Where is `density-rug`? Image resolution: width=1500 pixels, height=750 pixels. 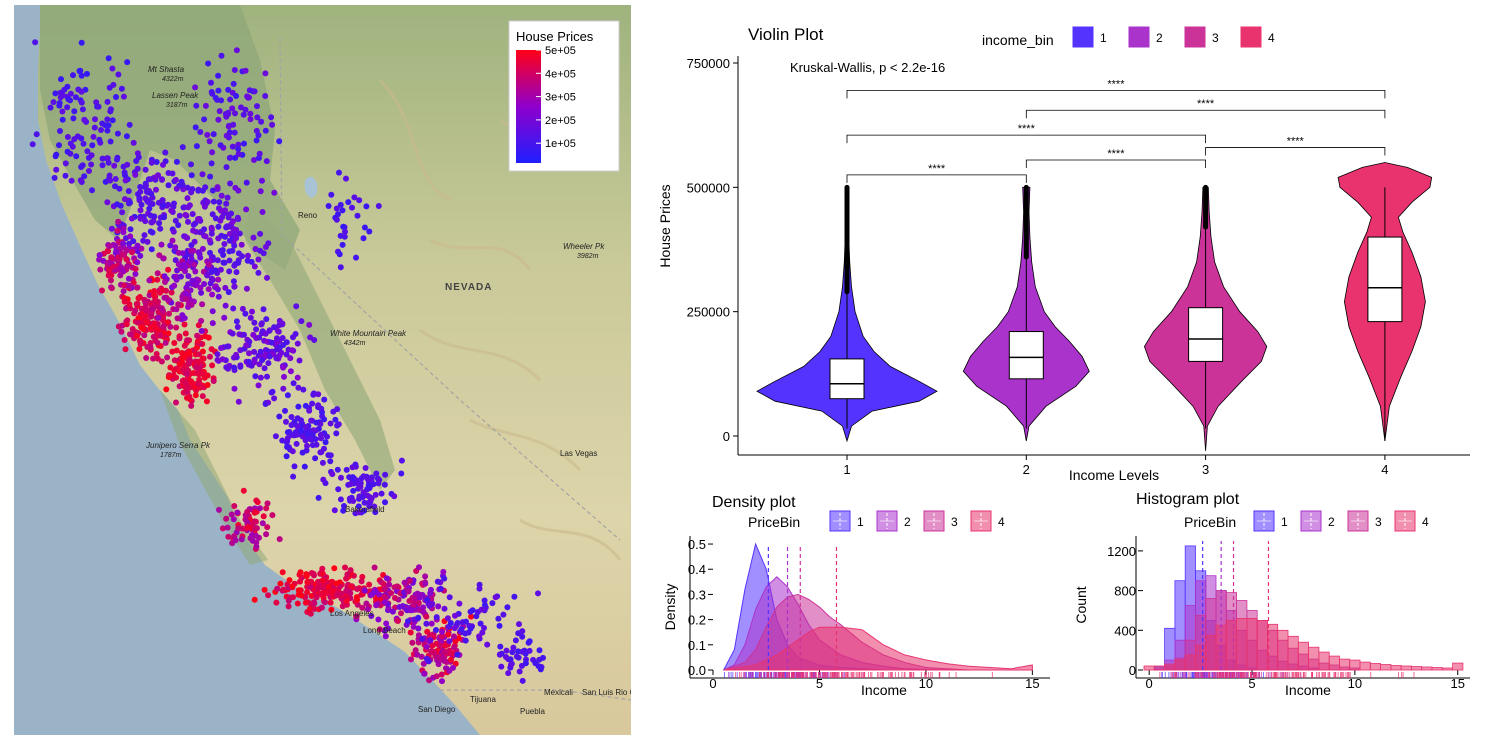
density-rug is located at coordinates (858, 675).